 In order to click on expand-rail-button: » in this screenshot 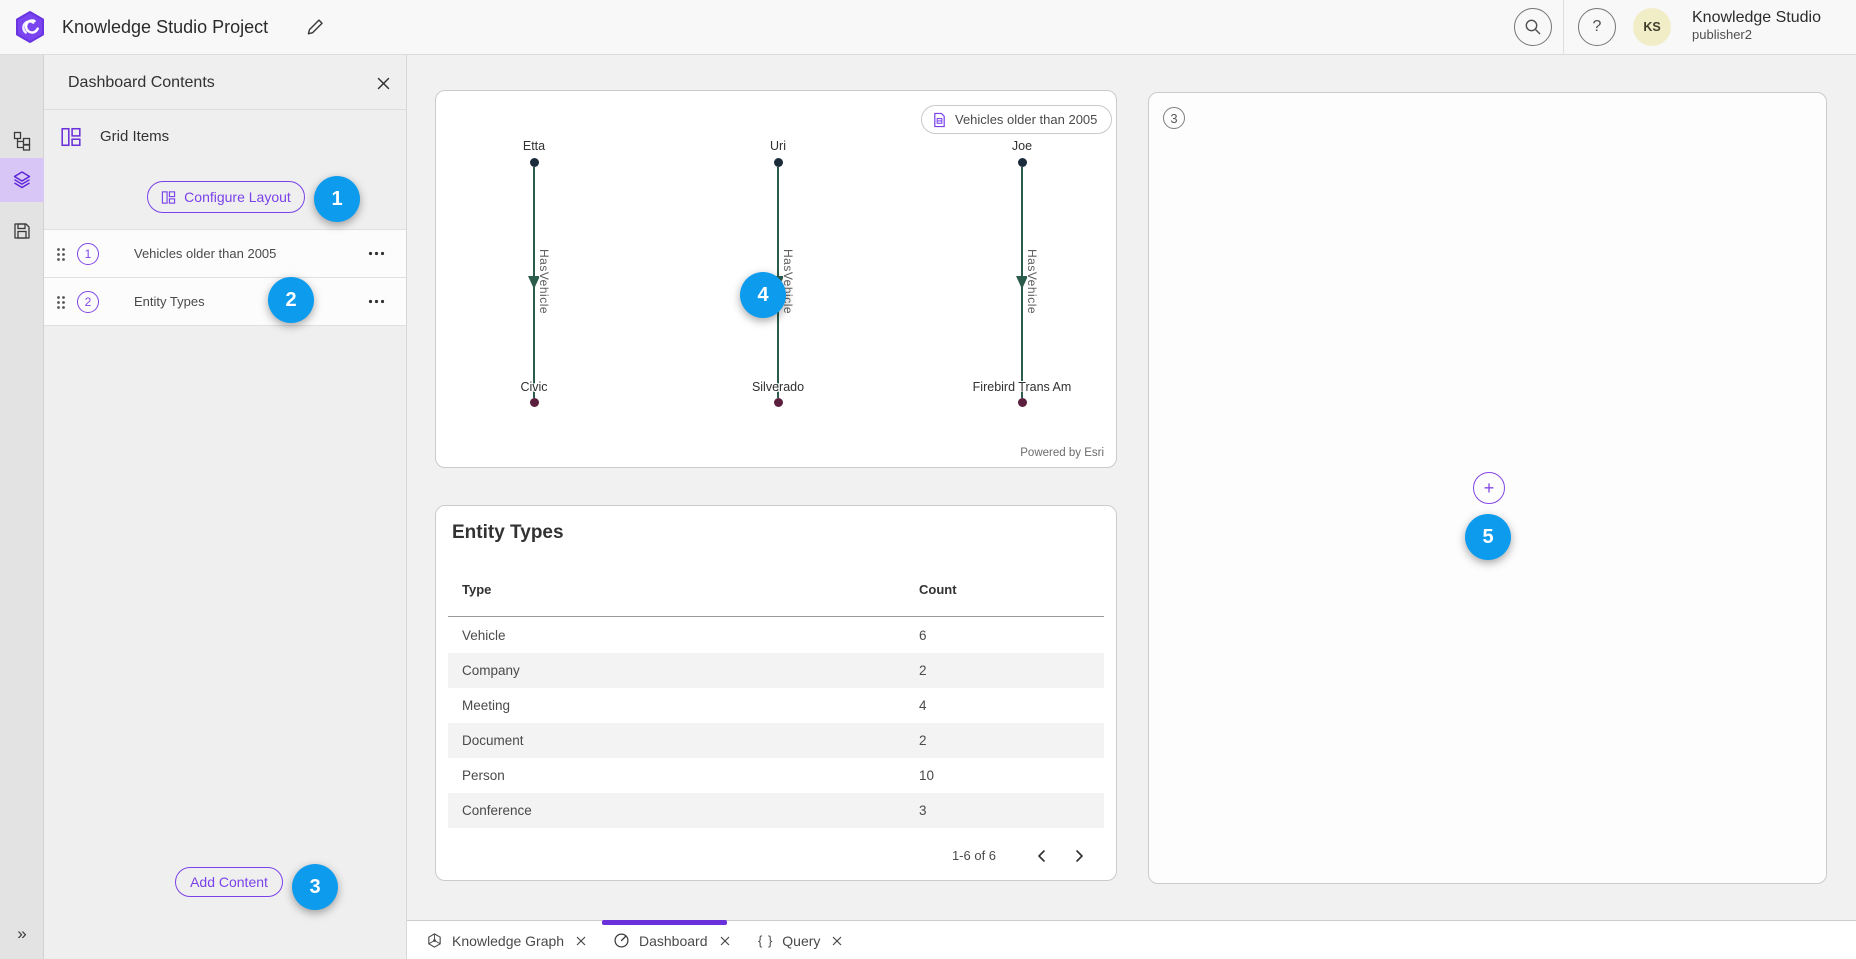, I will do `click(22, 934)`.